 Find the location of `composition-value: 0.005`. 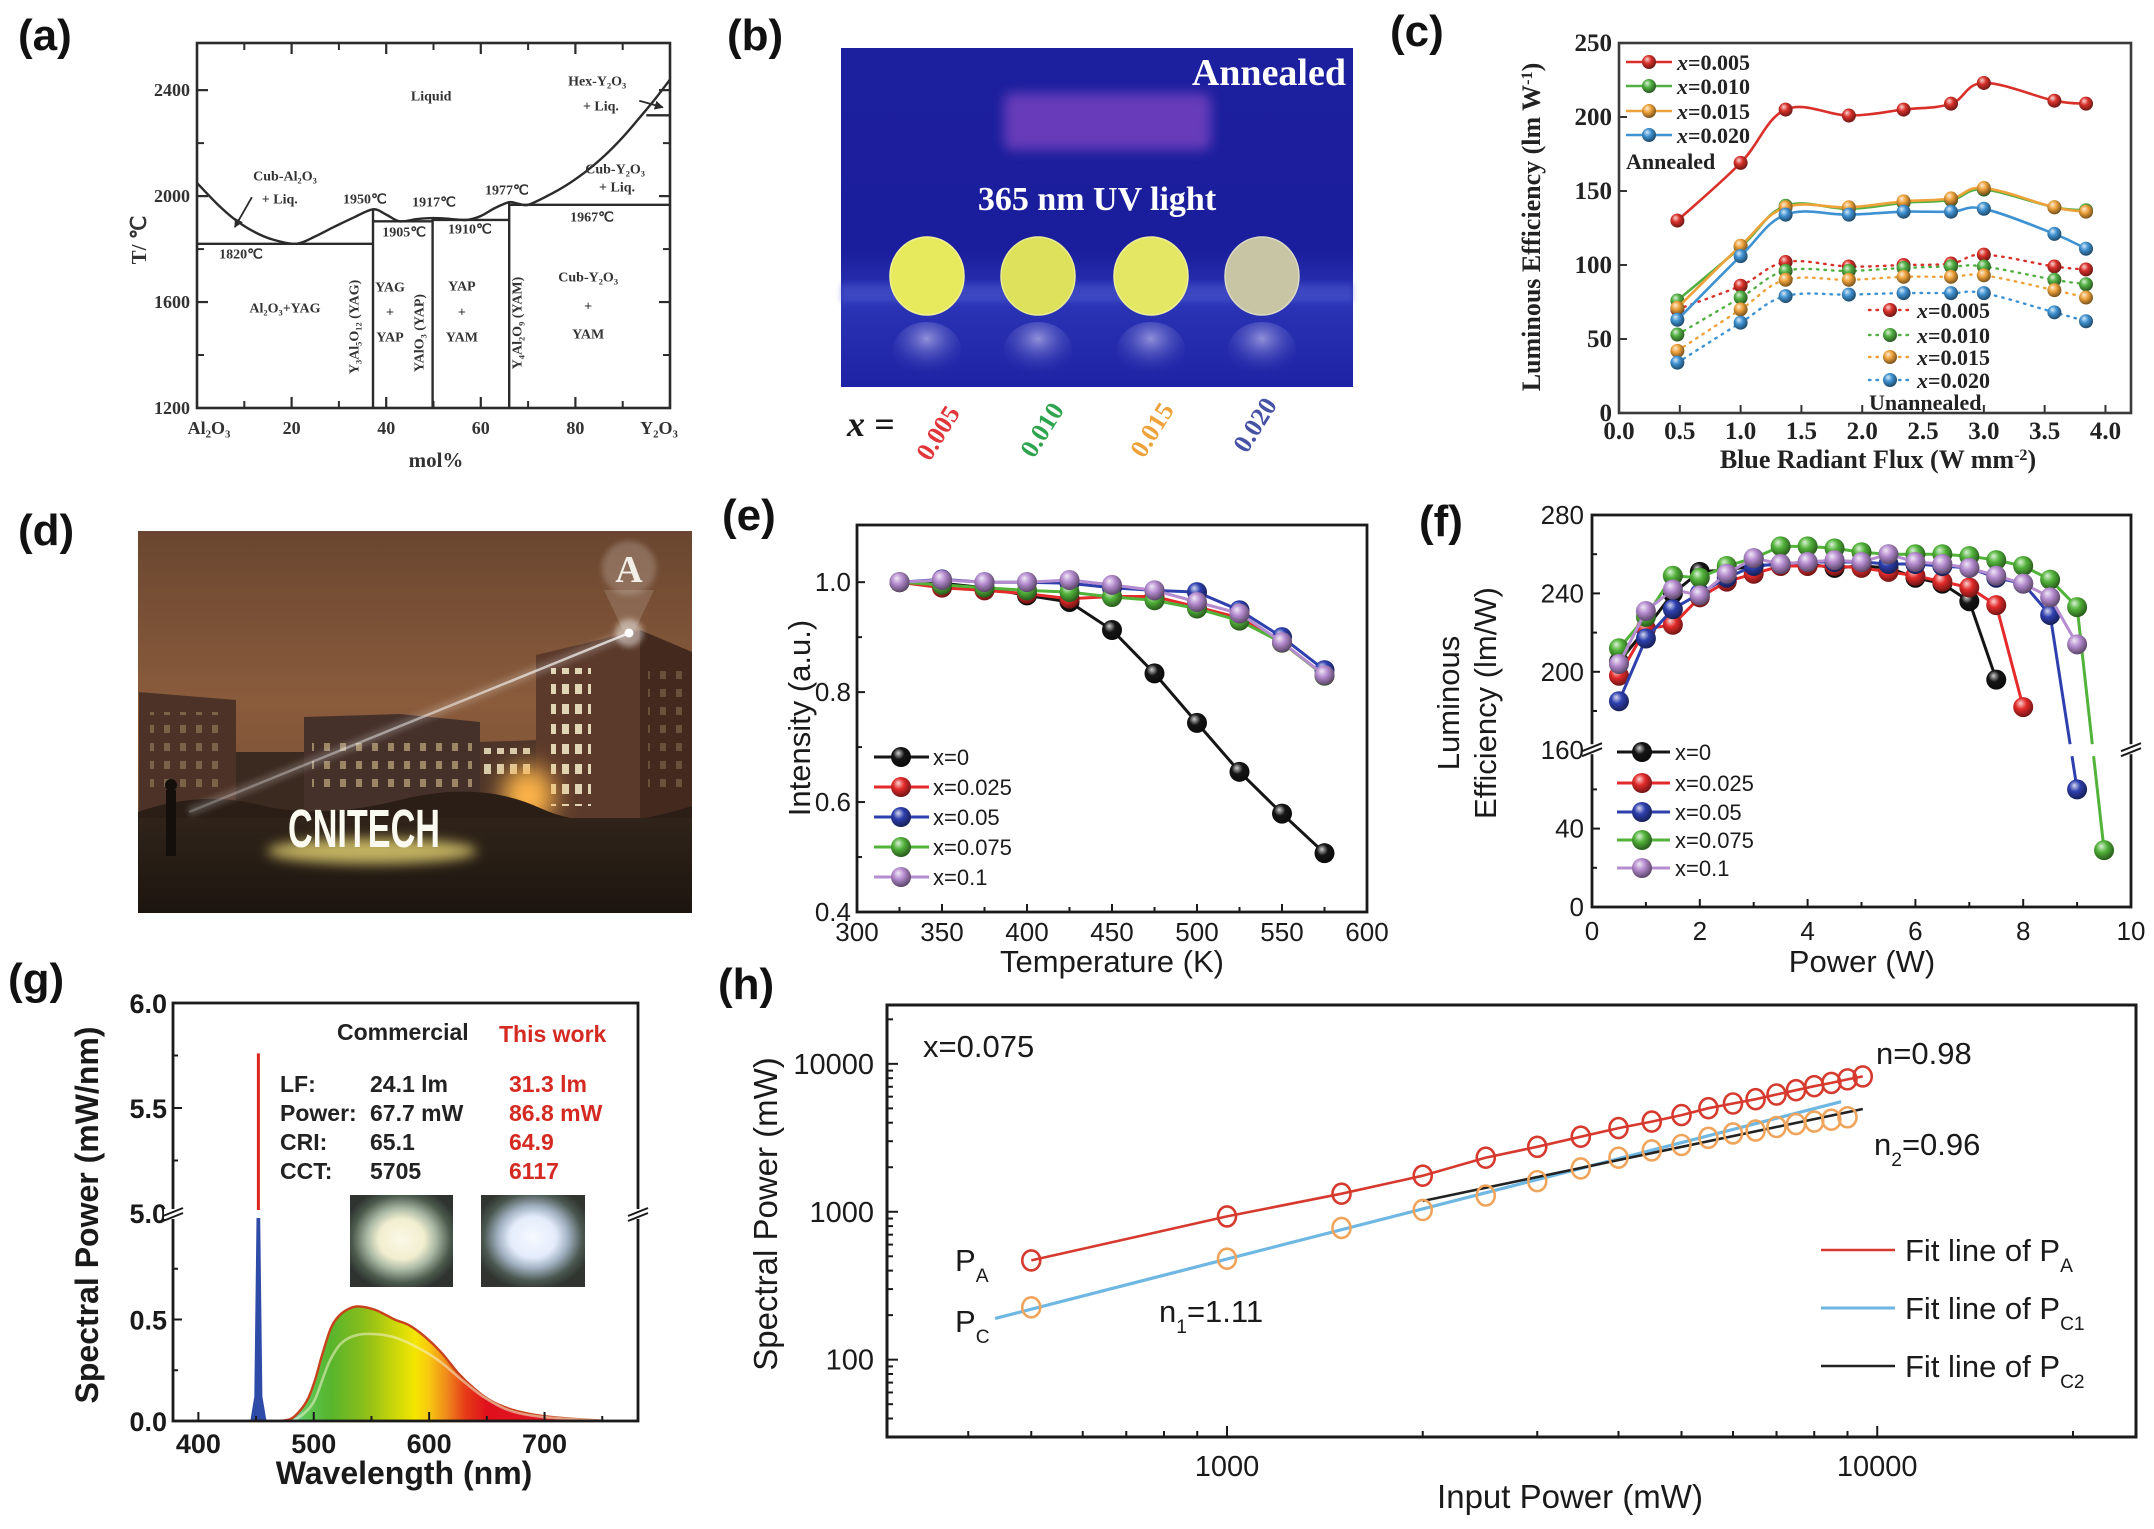

composition-value: 0.005 is located at coordinates (938, 433).